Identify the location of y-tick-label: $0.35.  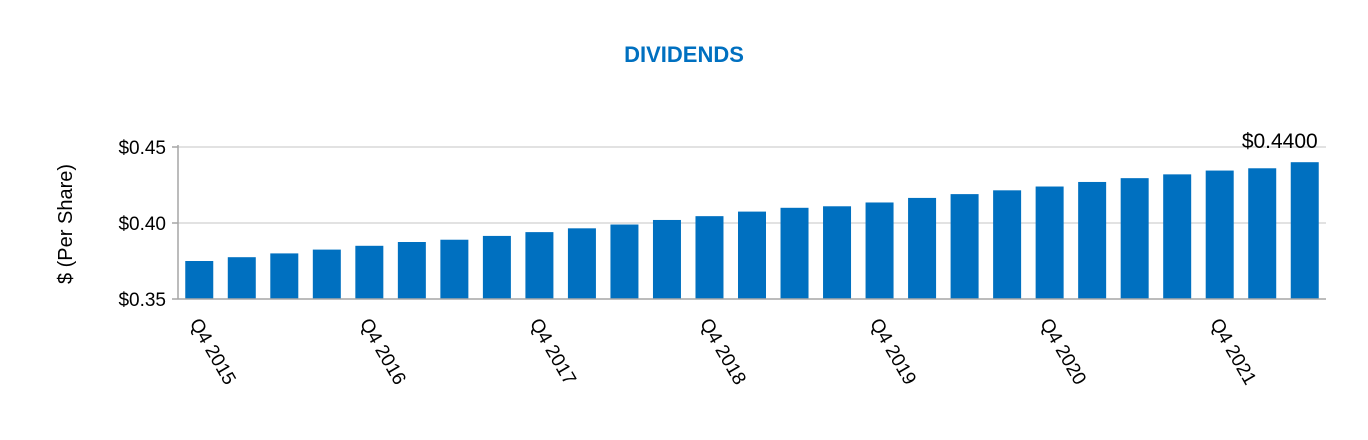
(142, 300).